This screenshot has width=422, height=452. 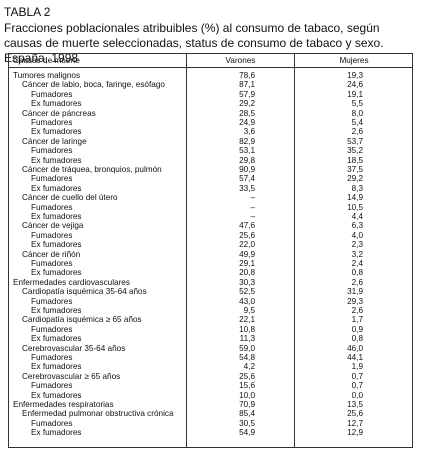 I want to click on cell-varones: 28,5, so click(x=247, y=113).